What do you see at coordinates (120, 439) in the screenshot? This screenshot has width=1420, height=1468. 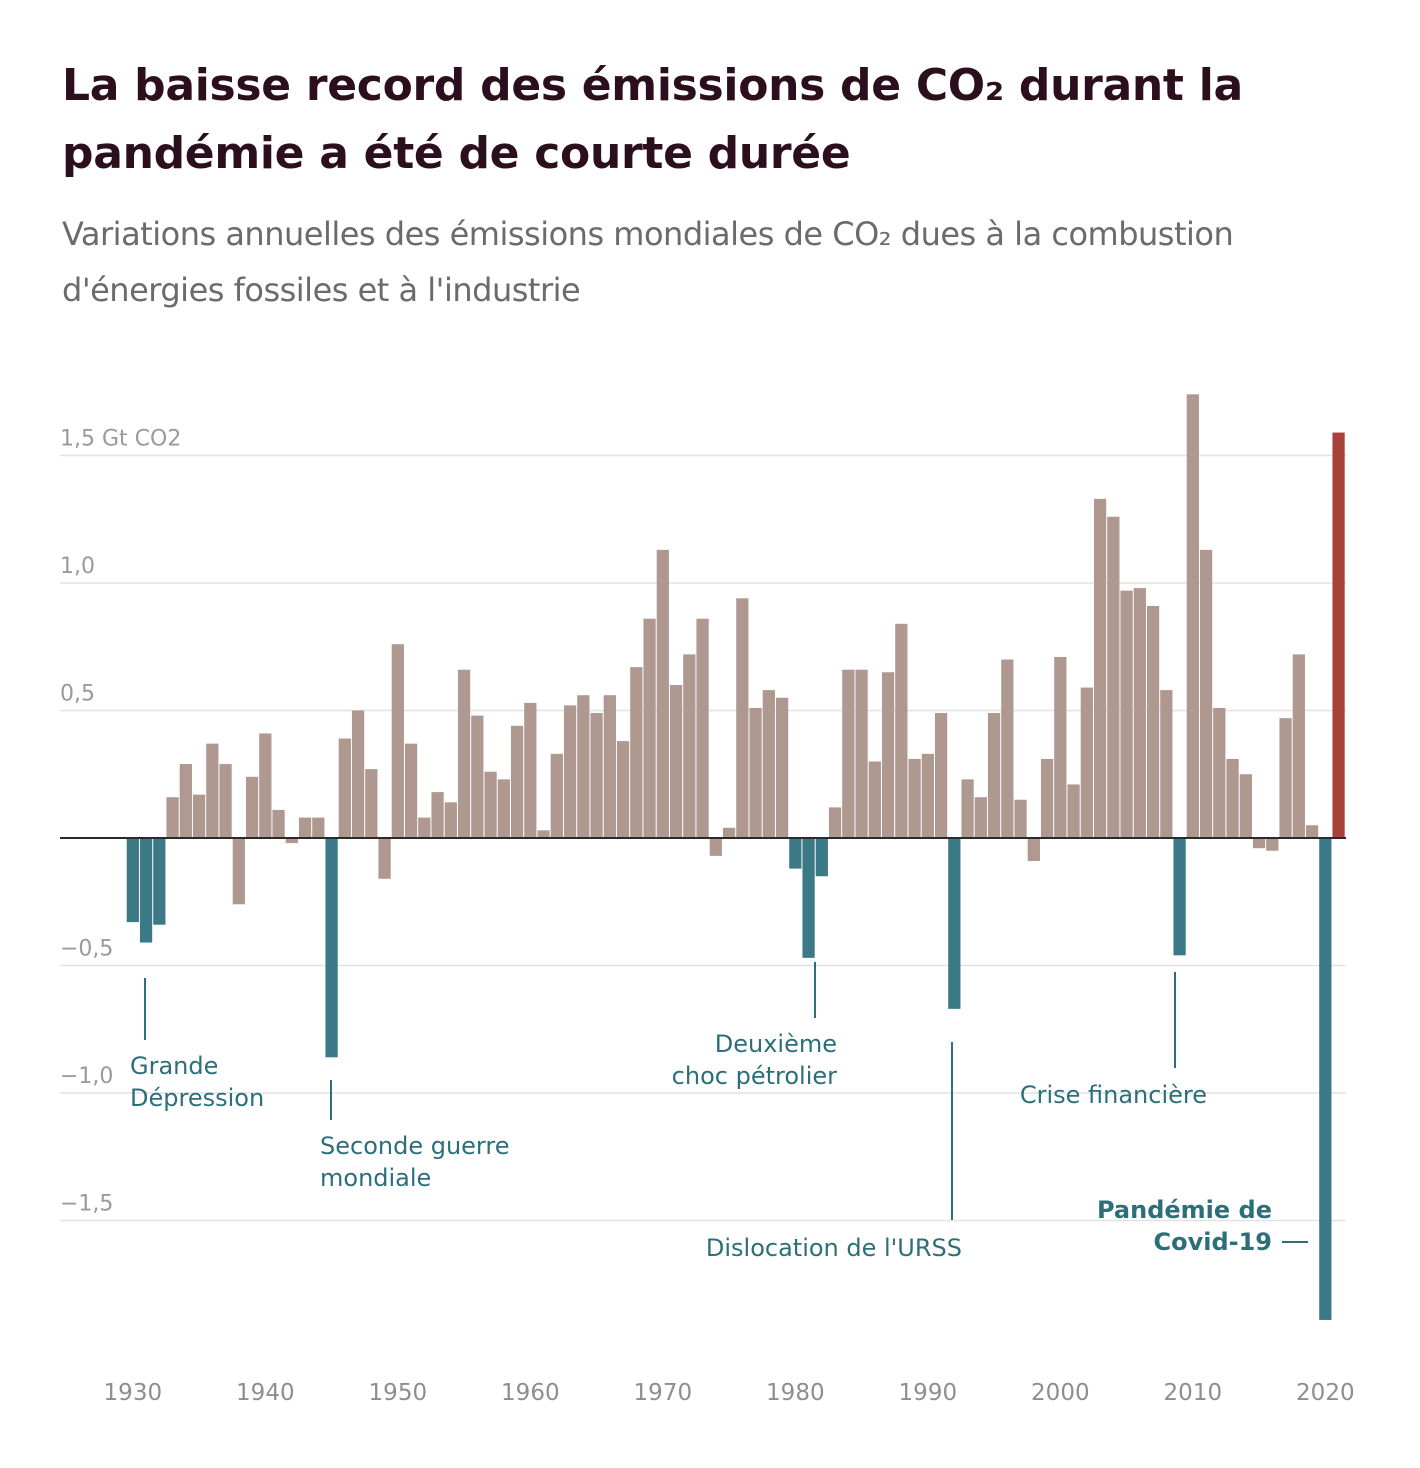 I see `y-tick-label: 1,5 Gt CO2` at bounding box center [120, 439].